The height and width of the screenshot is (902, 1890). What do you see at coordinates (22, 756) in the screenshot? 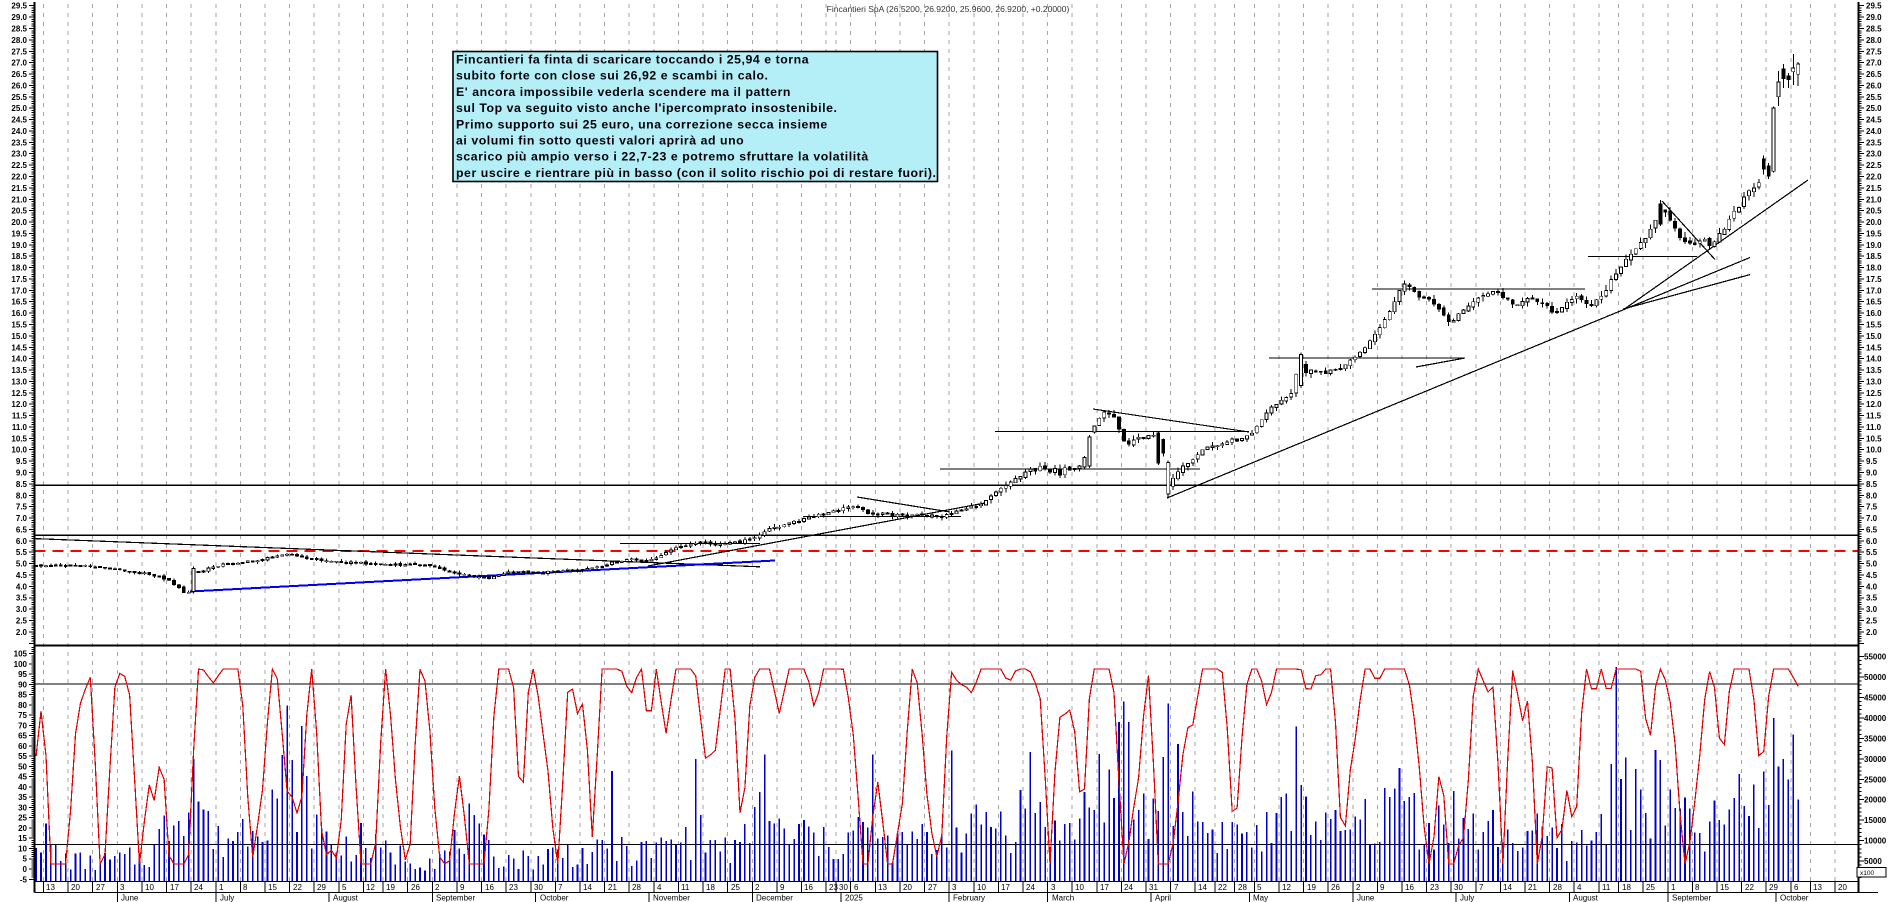
I see `svg-text: 55` at bounding box center [22, 756].